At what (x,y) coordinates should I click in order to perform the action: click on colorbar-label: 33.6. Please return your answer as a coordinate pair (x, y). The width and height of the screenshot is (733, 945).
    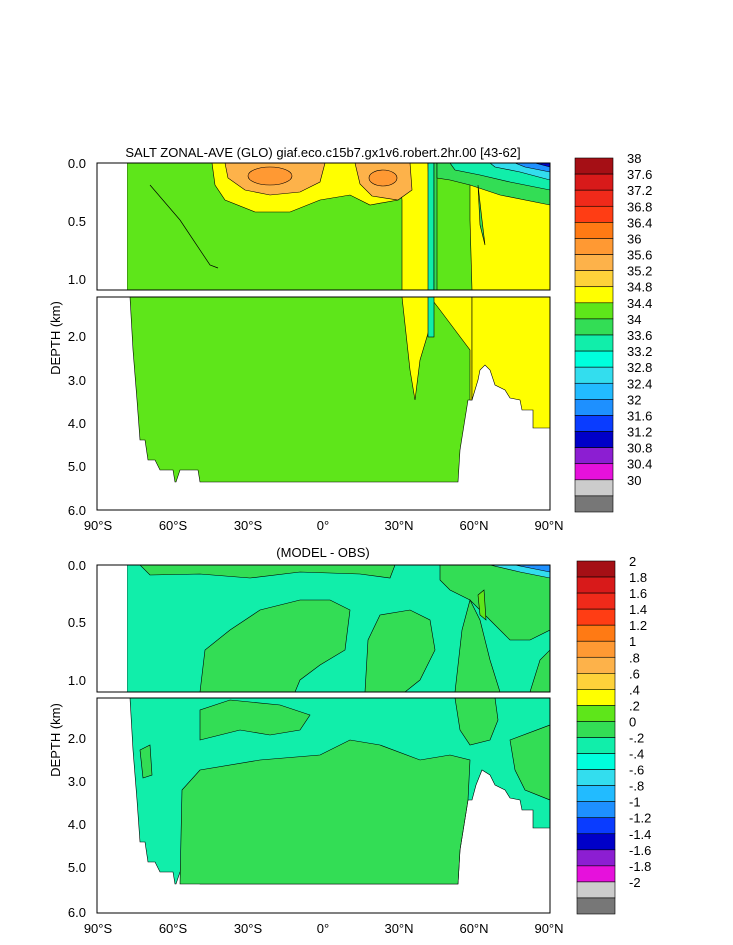
    Looking at the image, I should click on (639, 335).